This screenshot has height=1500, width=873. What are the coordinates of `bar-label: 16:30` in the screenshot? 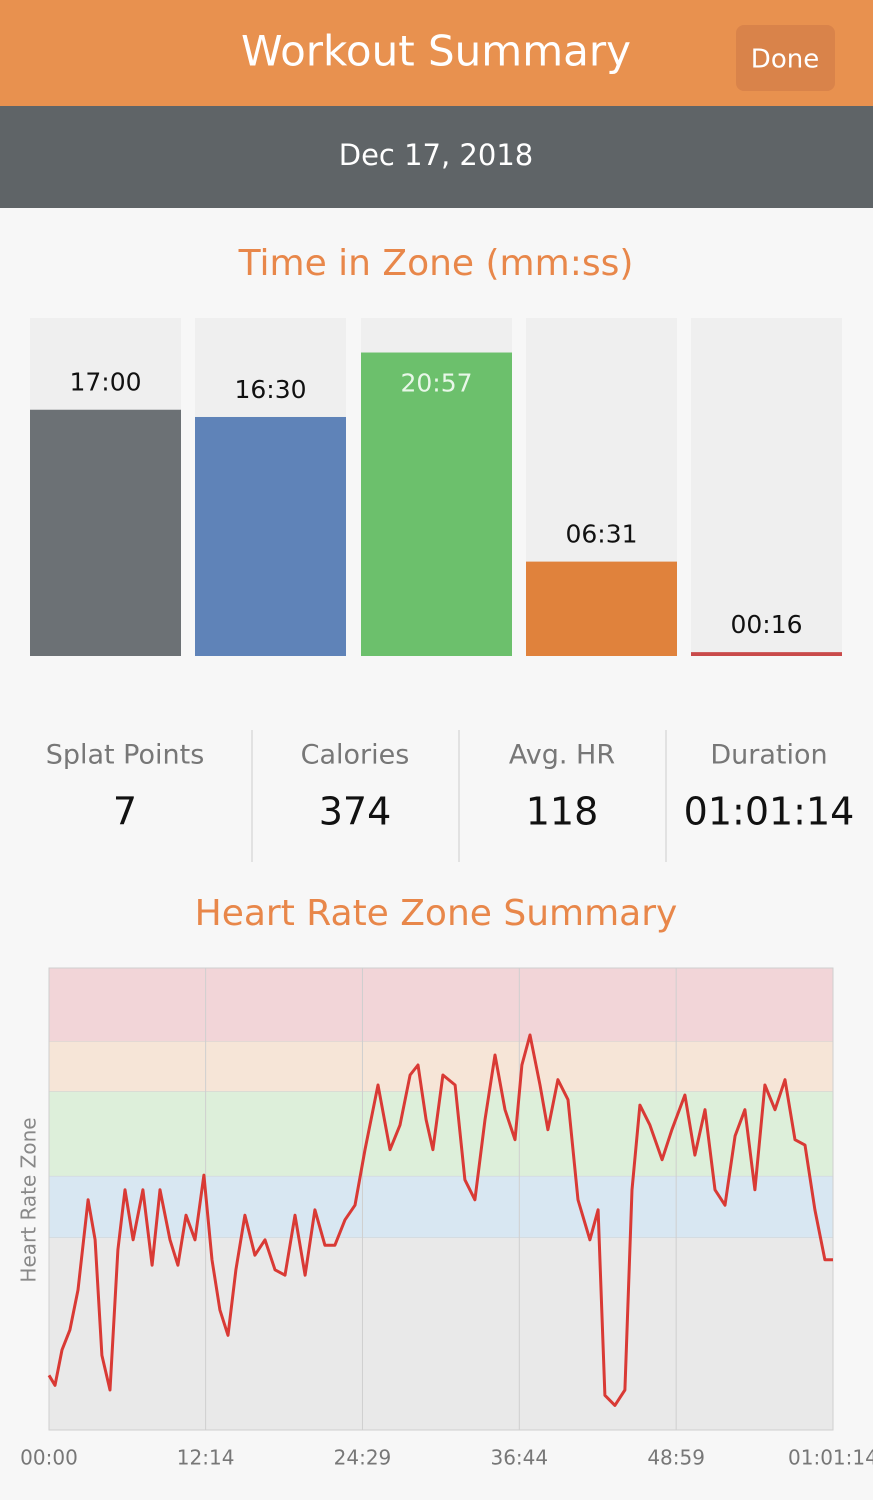 It's located at (270, 389).